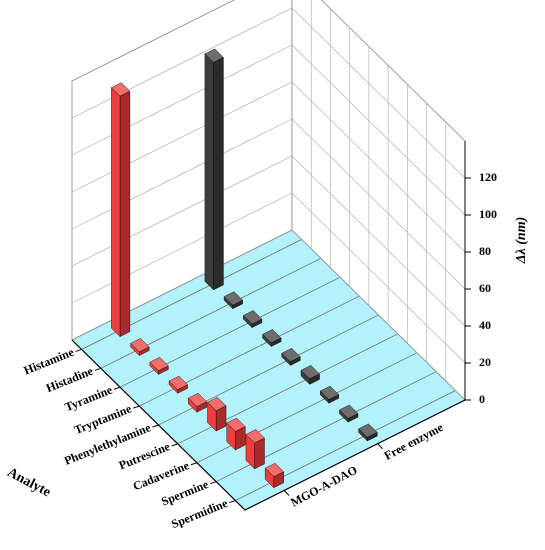 Image resolution: width=545 pixels, height=550 pixels. What do you see at coordinates (488, 177) in the screenshot?
I see `z-tick-label: 120` at bounding box center [488, 177].